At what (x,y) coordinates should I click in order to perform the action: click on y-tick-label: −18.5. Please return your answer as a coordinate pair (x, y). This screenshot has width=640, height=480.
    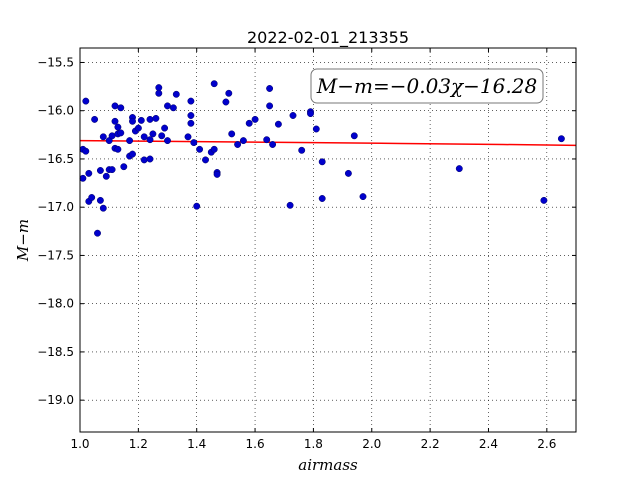
    Looking at the image, I should click on (55, 352).